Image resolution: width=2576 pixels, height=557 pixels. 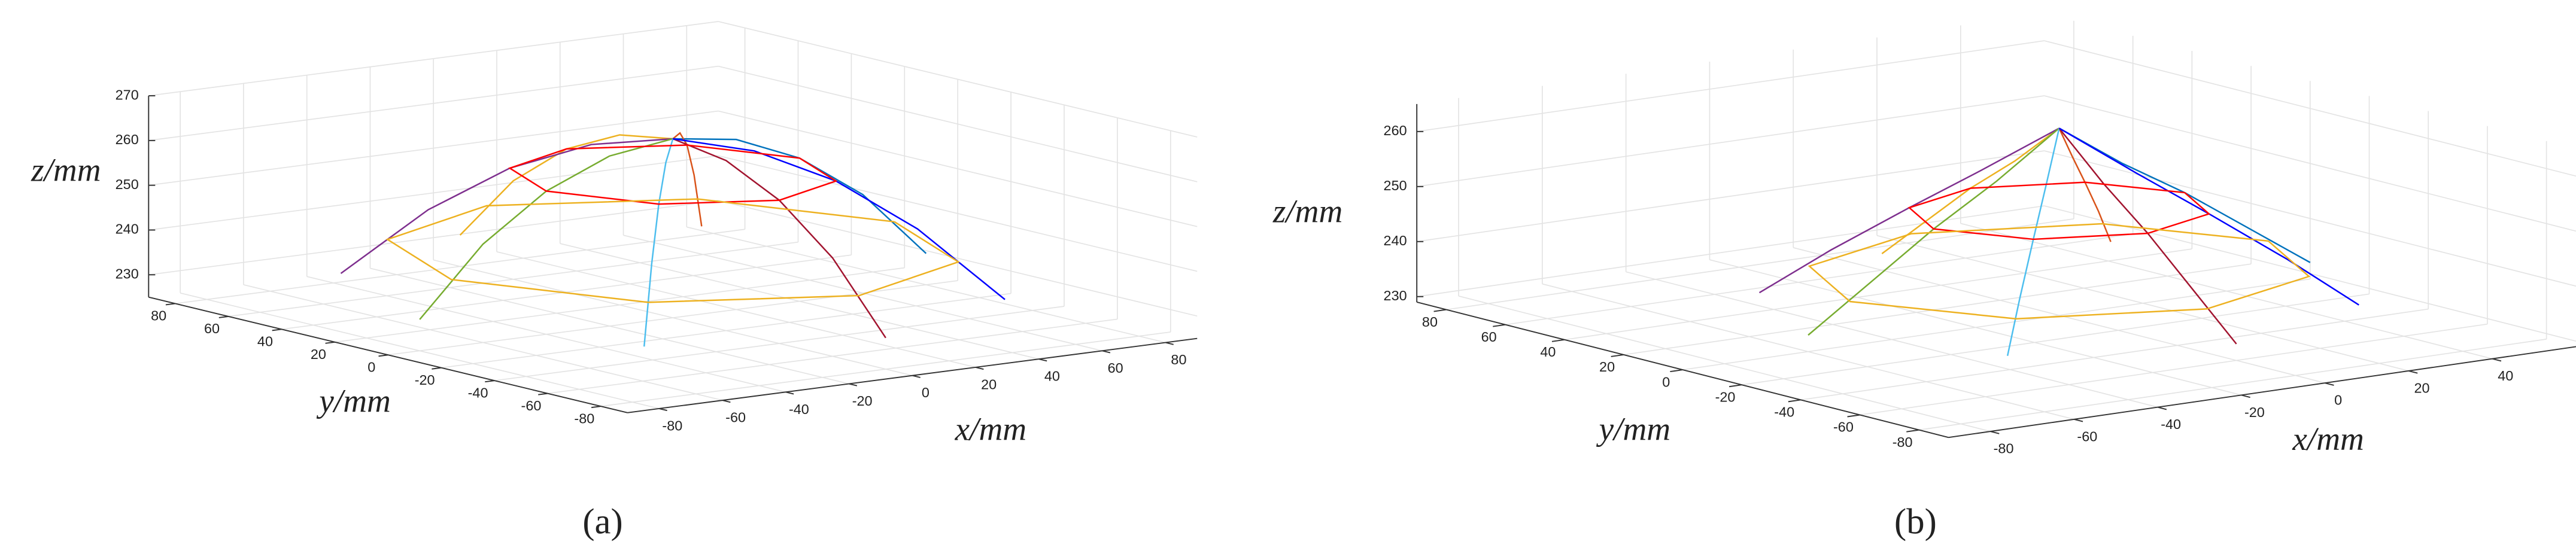 What do you see at coordinates (127, 229) in the screenshot?
I see `z-tick-label: 240` at bounding box center [127, 229].